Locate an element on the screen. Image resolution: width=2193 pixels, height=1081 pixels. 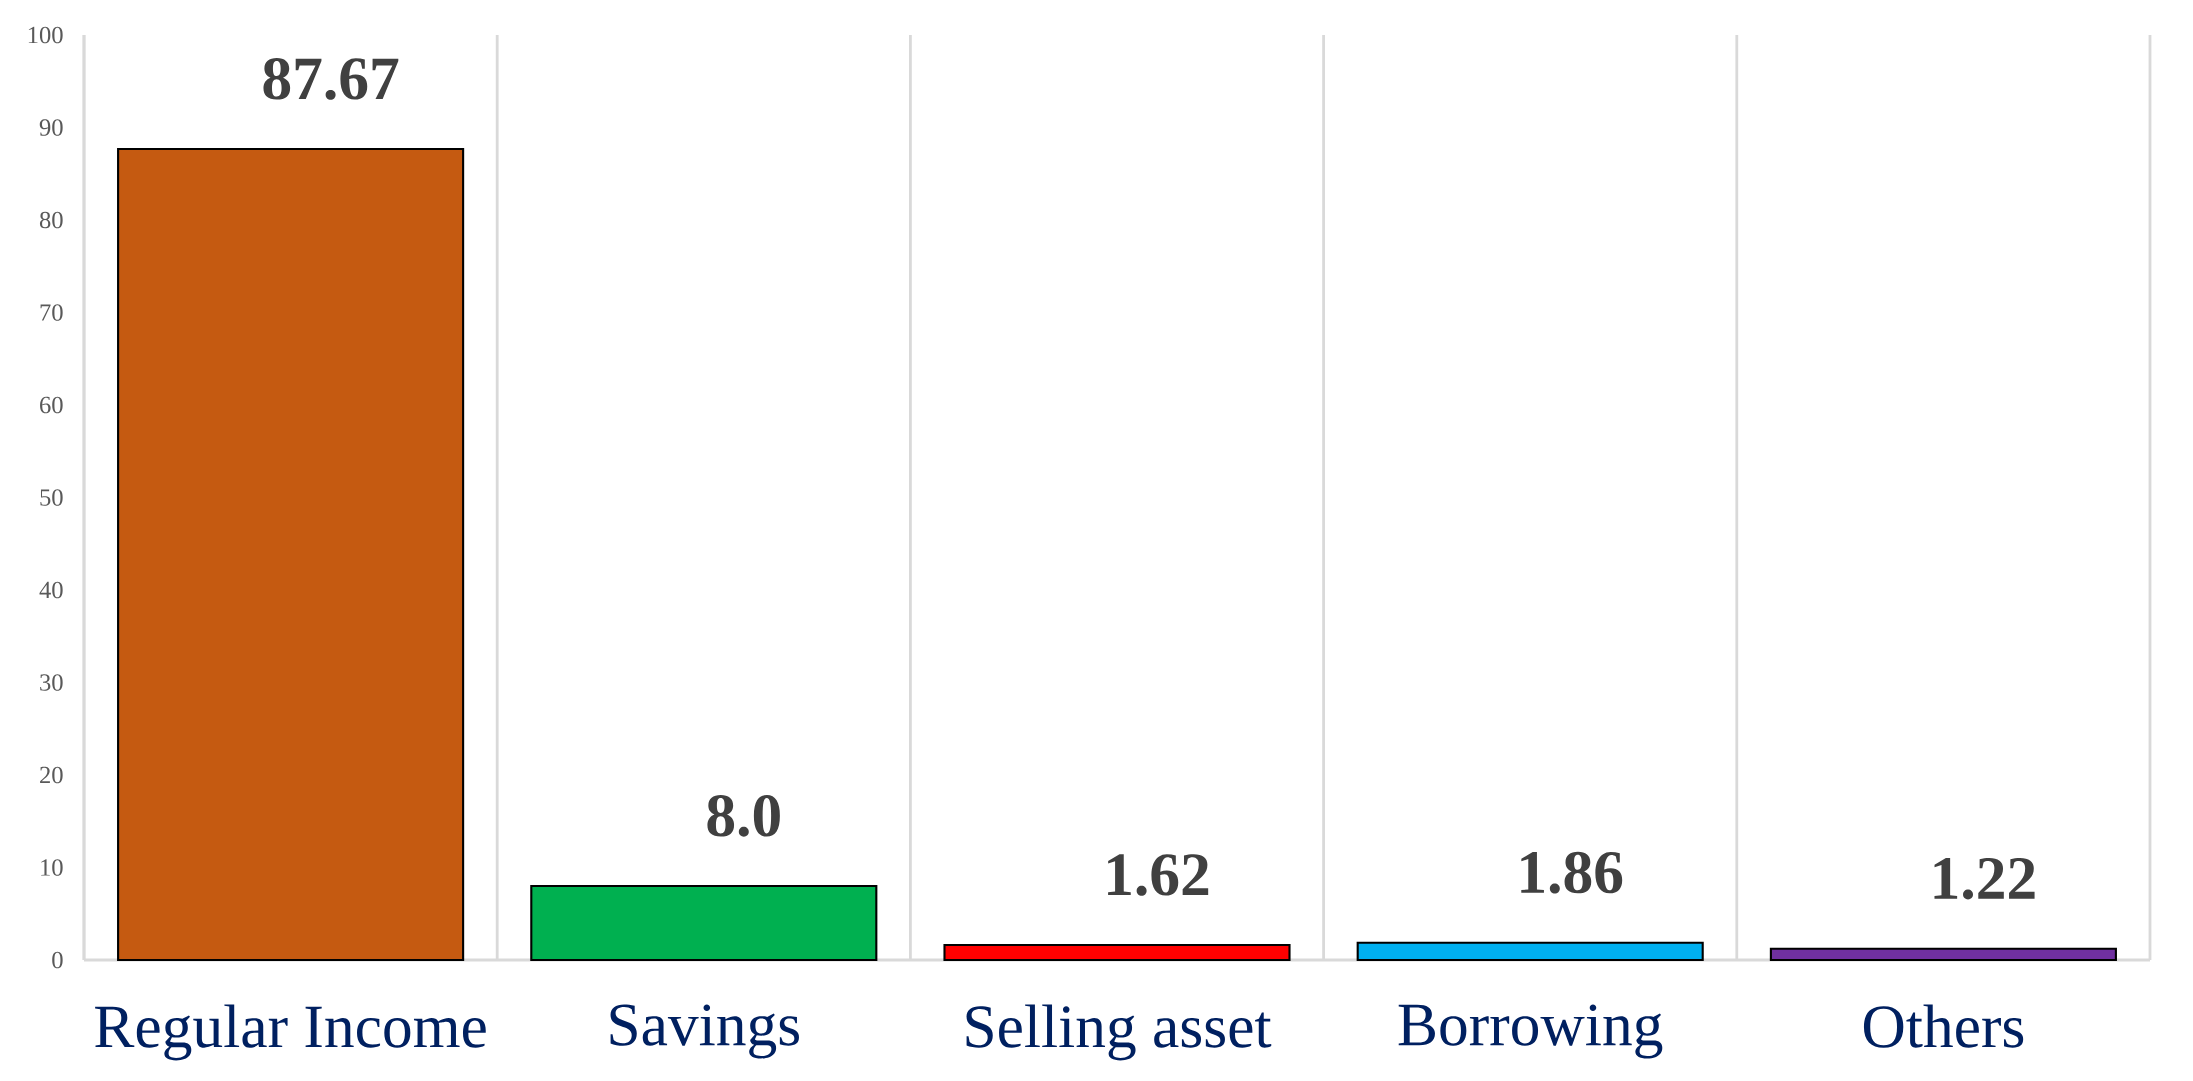
y-tick-label: 60 is located at coordinates (51, 405).